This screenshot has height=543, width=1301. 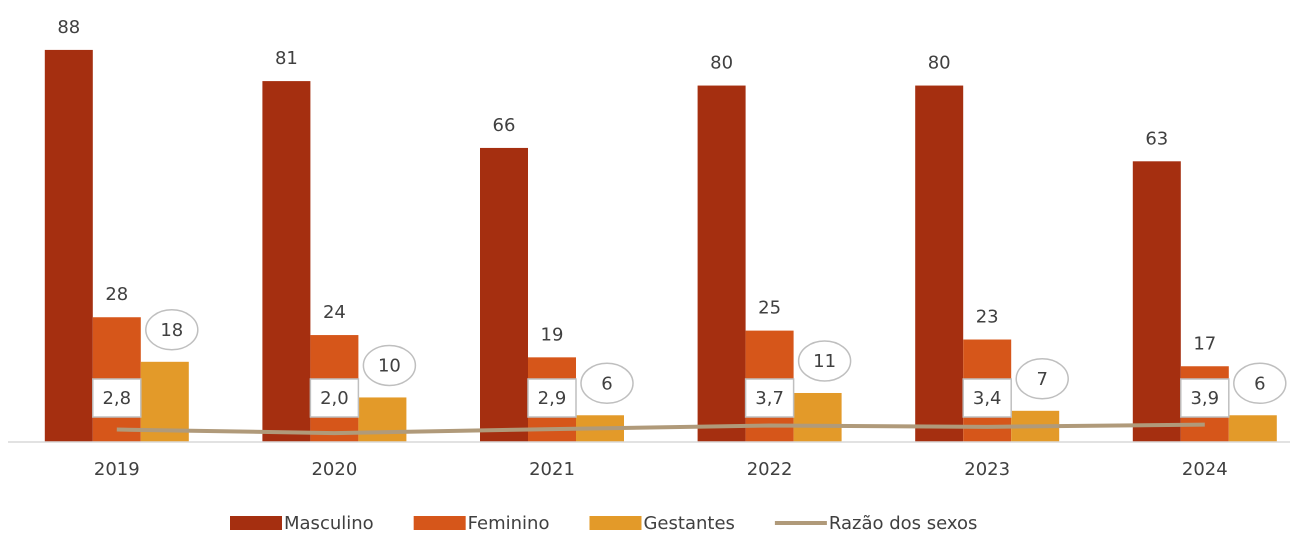 I want to click on data-label: 3,7, so click(x=769, y=398).